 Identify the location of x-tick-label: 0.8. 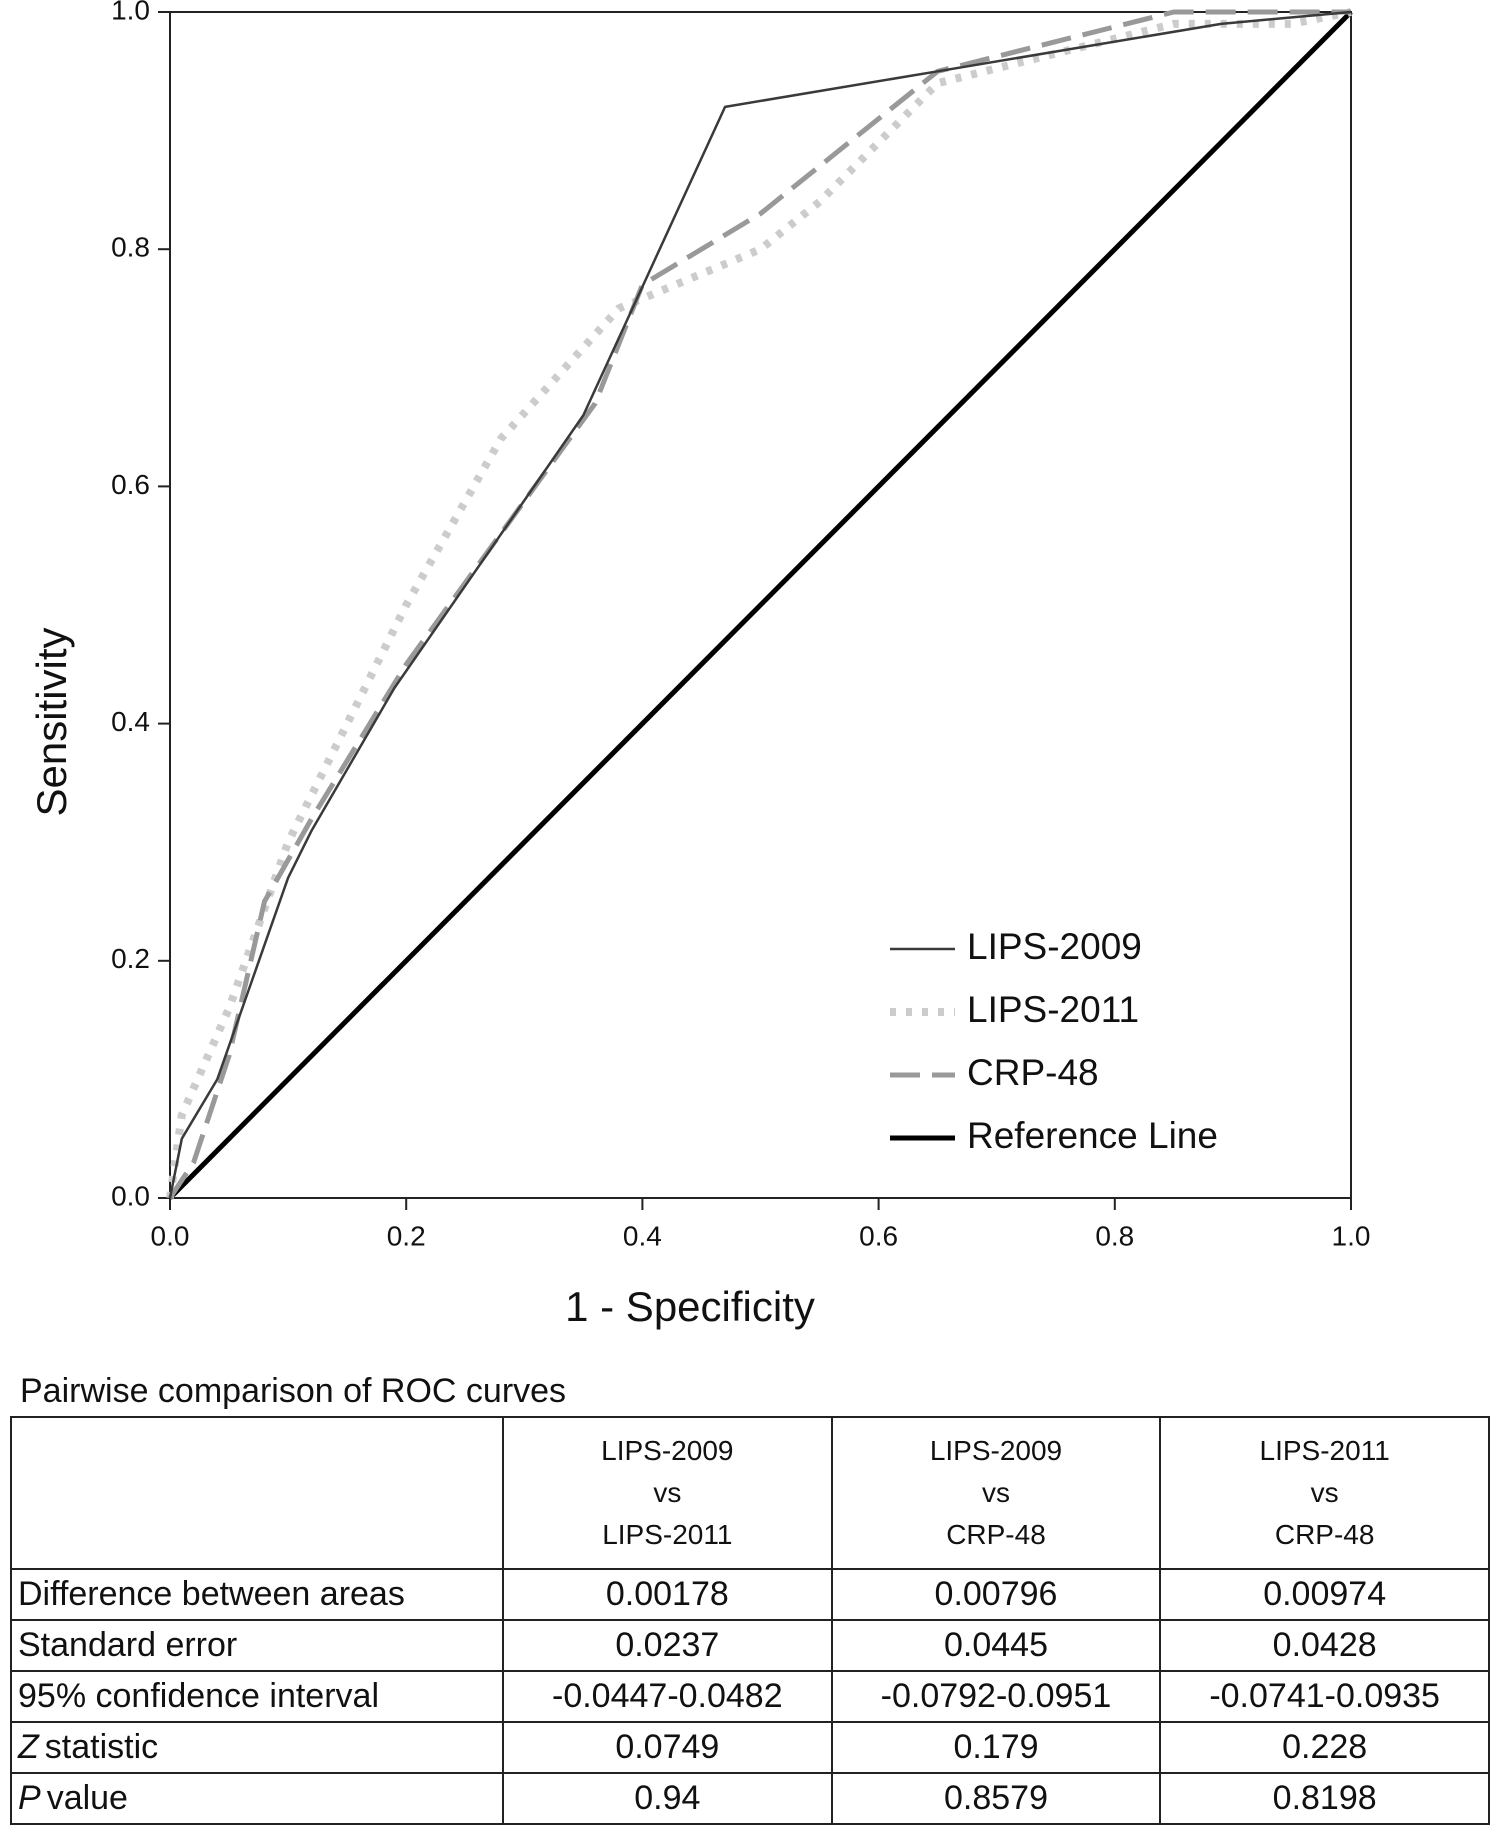
(1114, 1235).